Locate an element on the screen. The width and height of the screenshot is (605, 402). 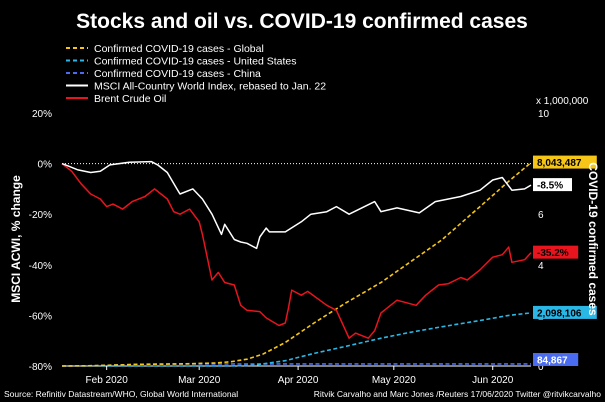
y-axis-left: 20% 0% -20% -40% -60% -80% is located at coordinates (40, 241).